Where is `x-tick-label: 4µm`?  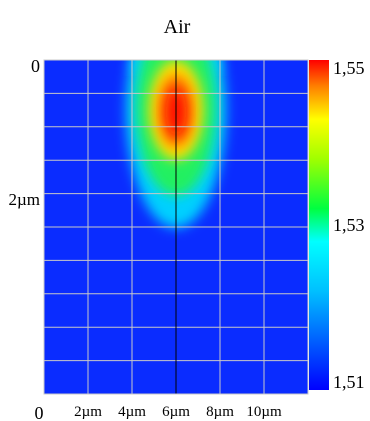
x-tick-label: 4µm is located at coordinates (132, 412).